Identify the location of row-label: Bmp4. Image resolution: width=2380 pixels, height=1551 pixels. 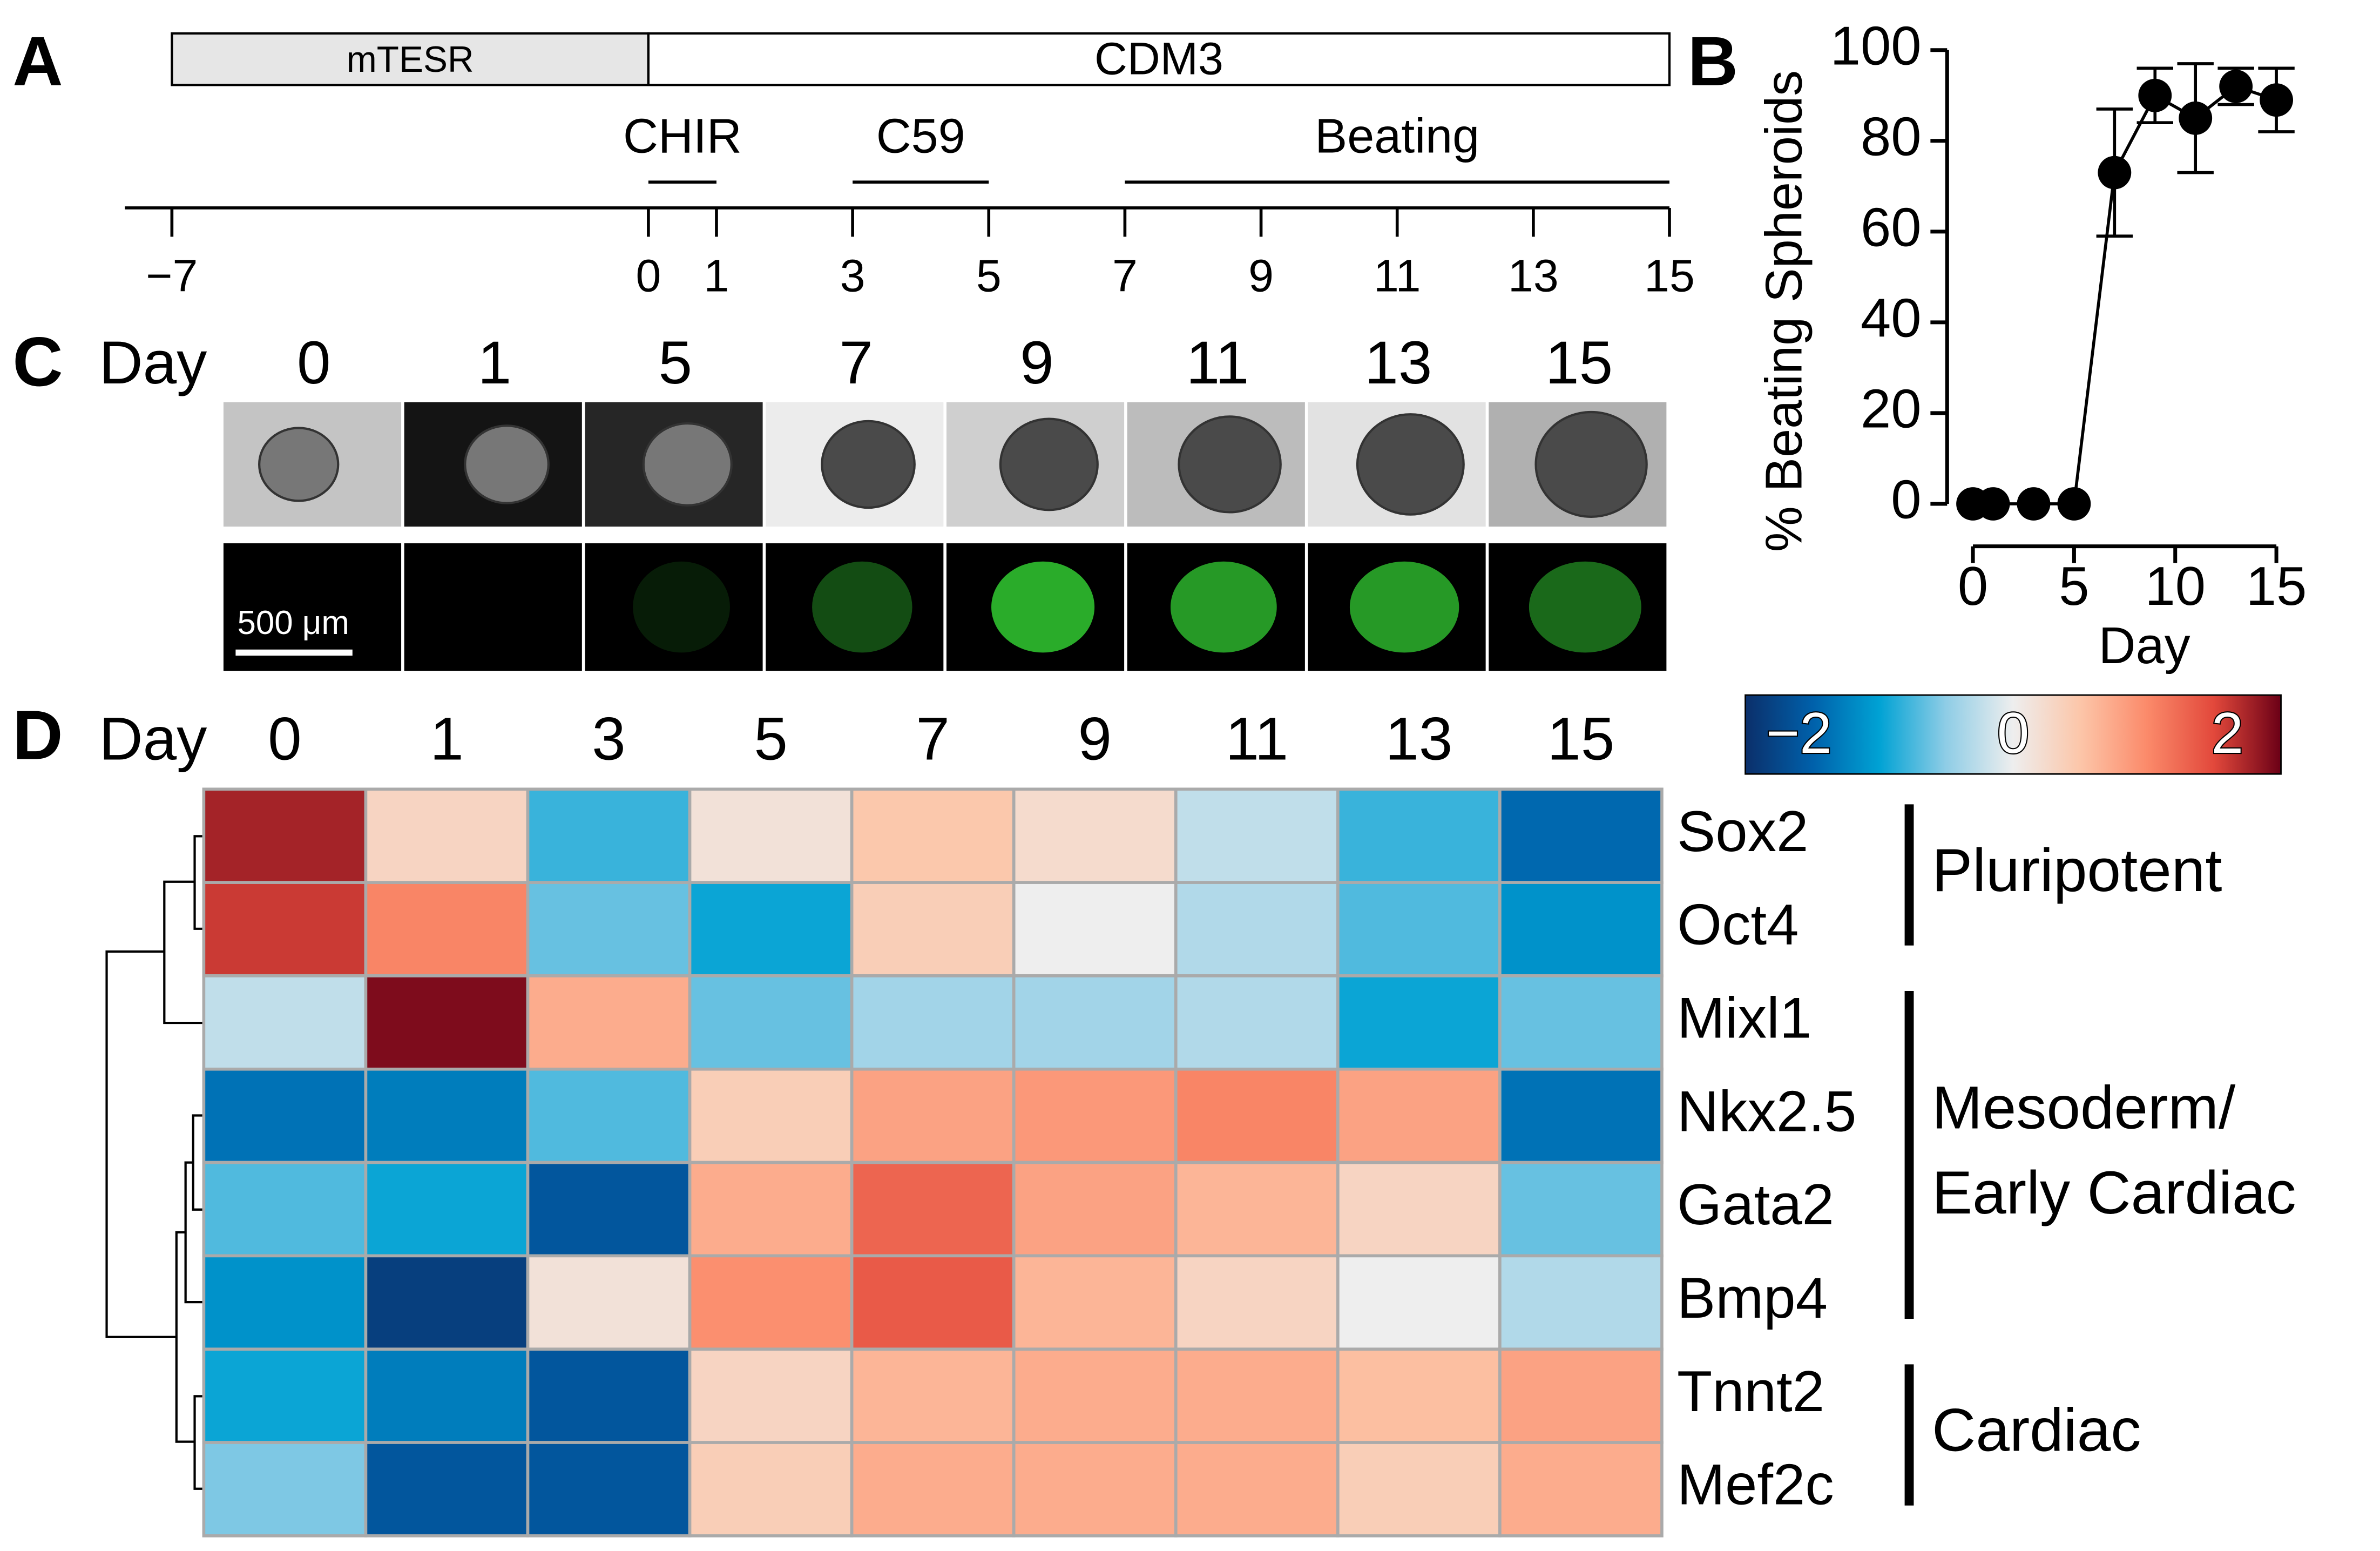
(1752, 1297).